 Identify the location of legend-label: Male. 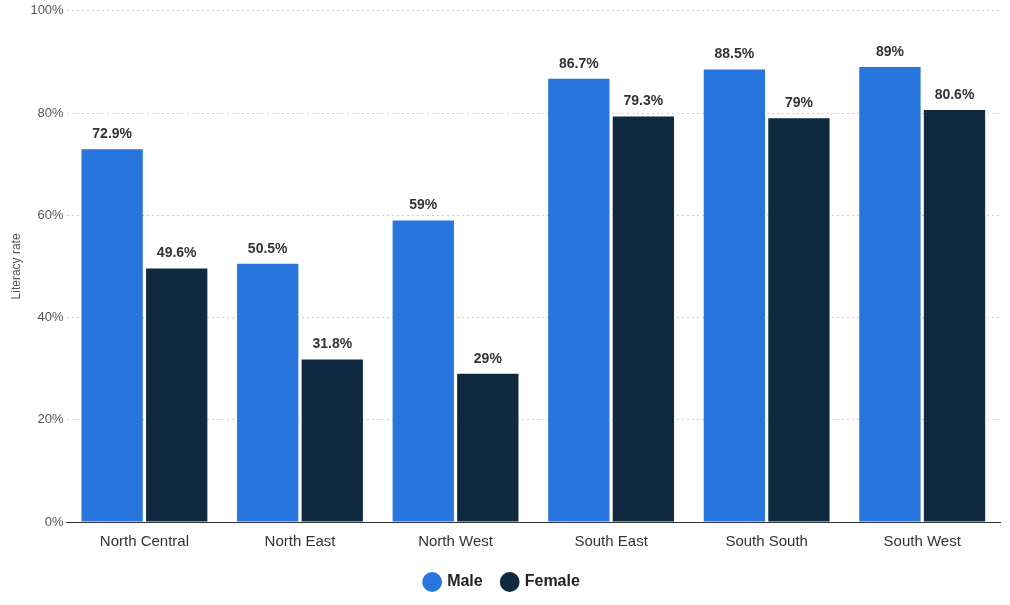
(465, 581).